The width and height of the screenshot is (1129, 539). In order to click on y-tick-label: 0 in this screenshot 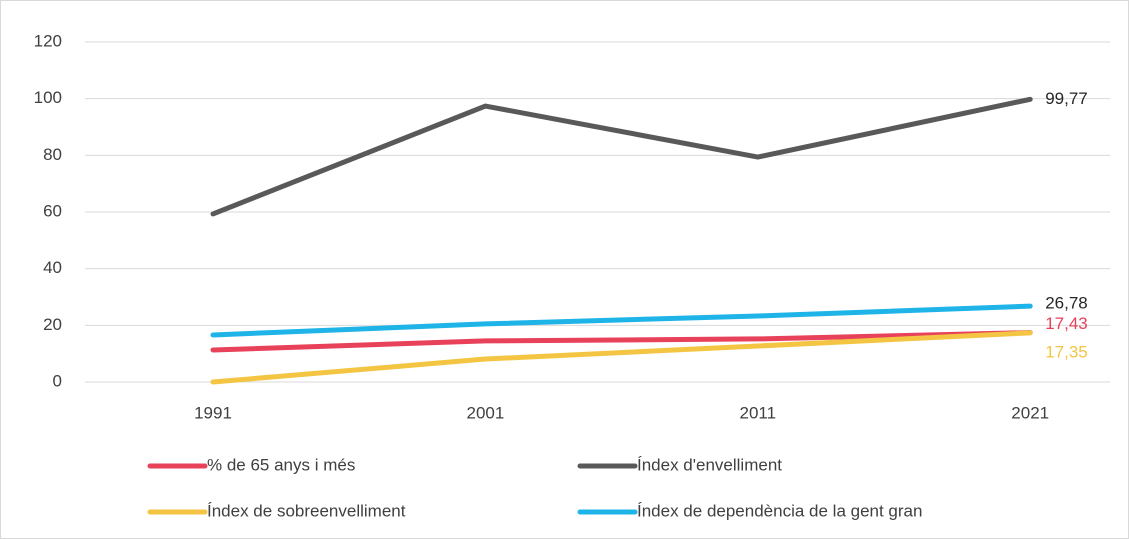, I will do `click(57, 380)`.